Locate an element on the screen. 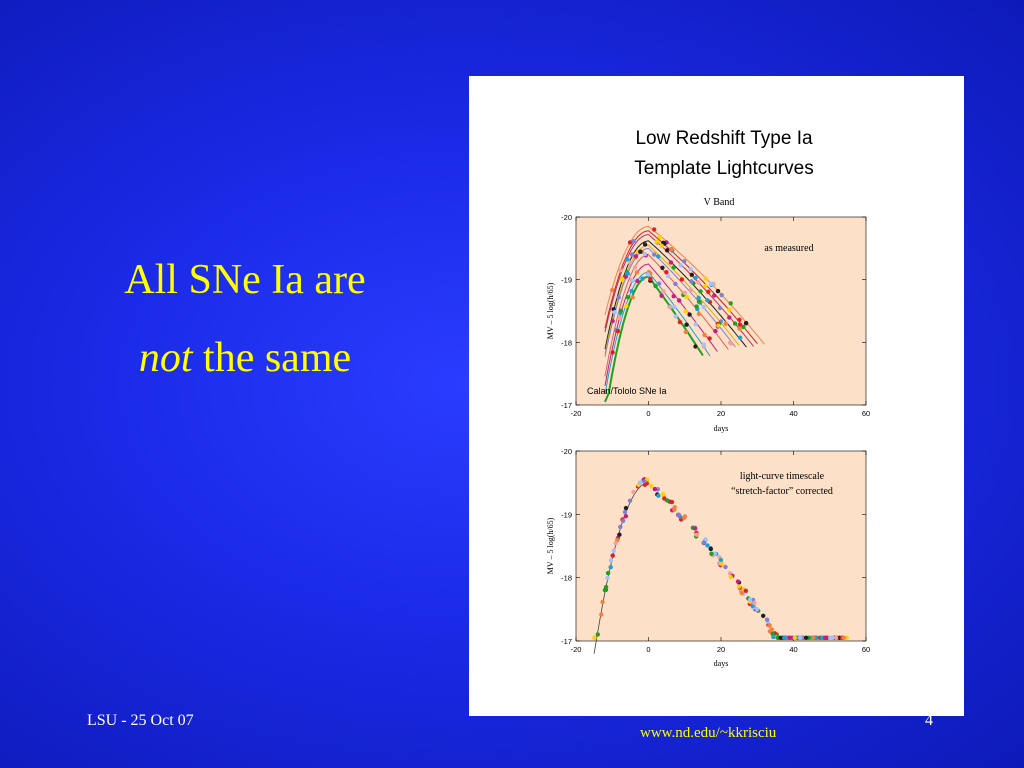 This screenshot has width=1024, height=768. bottom-xlabel: days is located at coordinates (721, 663).